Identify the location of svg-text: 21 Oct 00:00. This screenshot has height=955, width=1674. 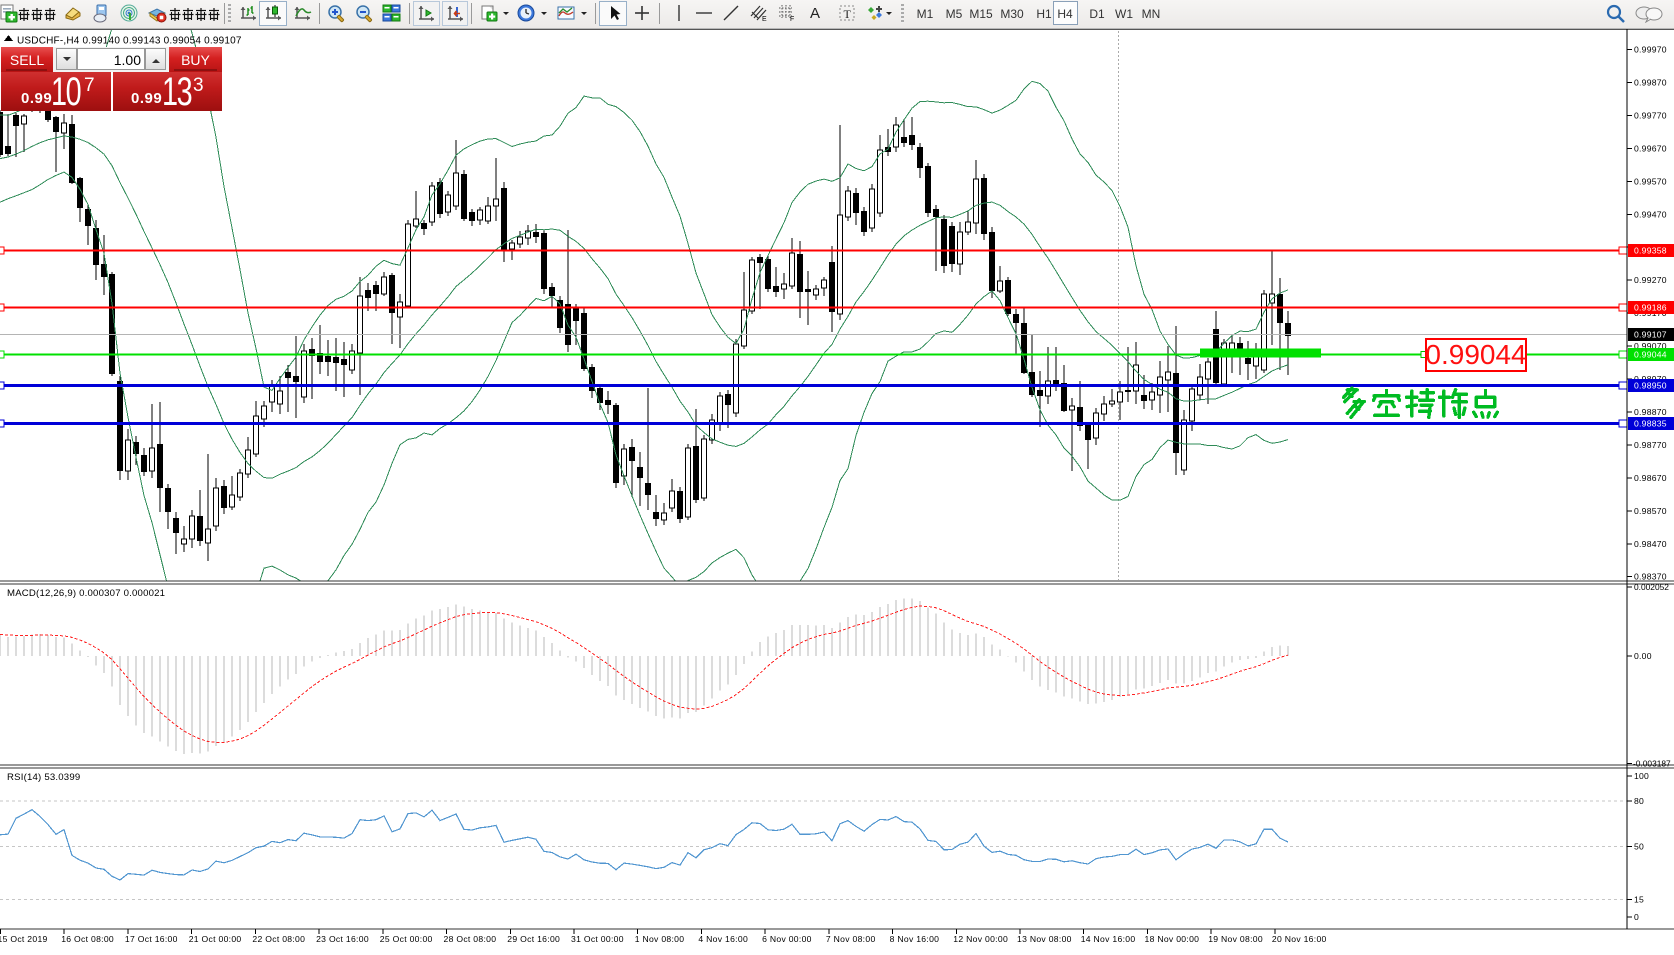
(215, 939).